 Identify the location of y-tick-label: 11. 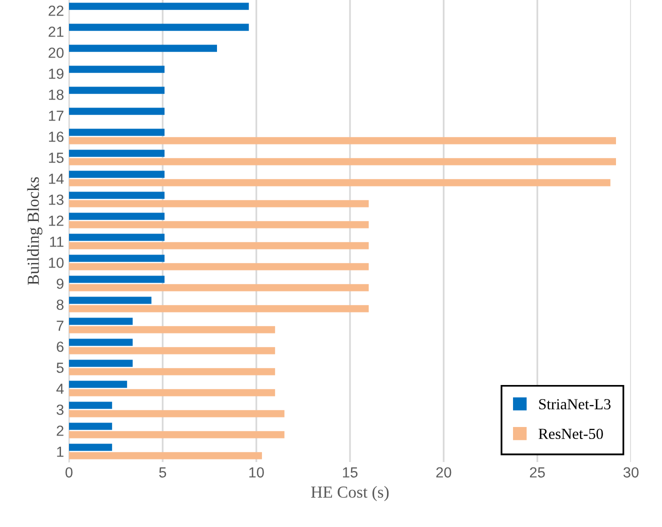
(57, 241).